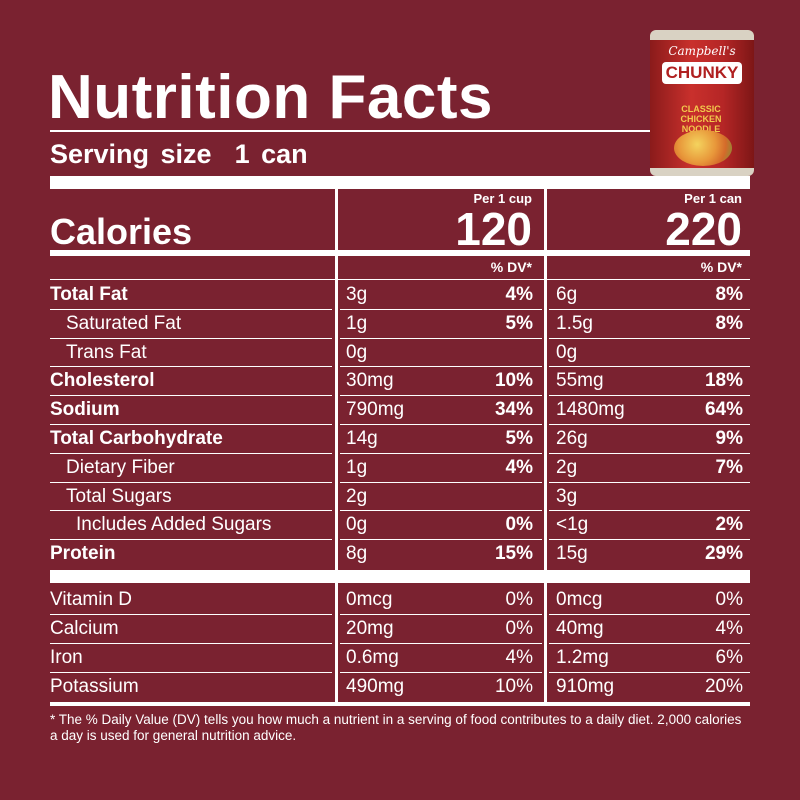  Describe the element at coordinates (102, 381) in the screenshot. I see `nutrient-name: Cholesterol` at that location.